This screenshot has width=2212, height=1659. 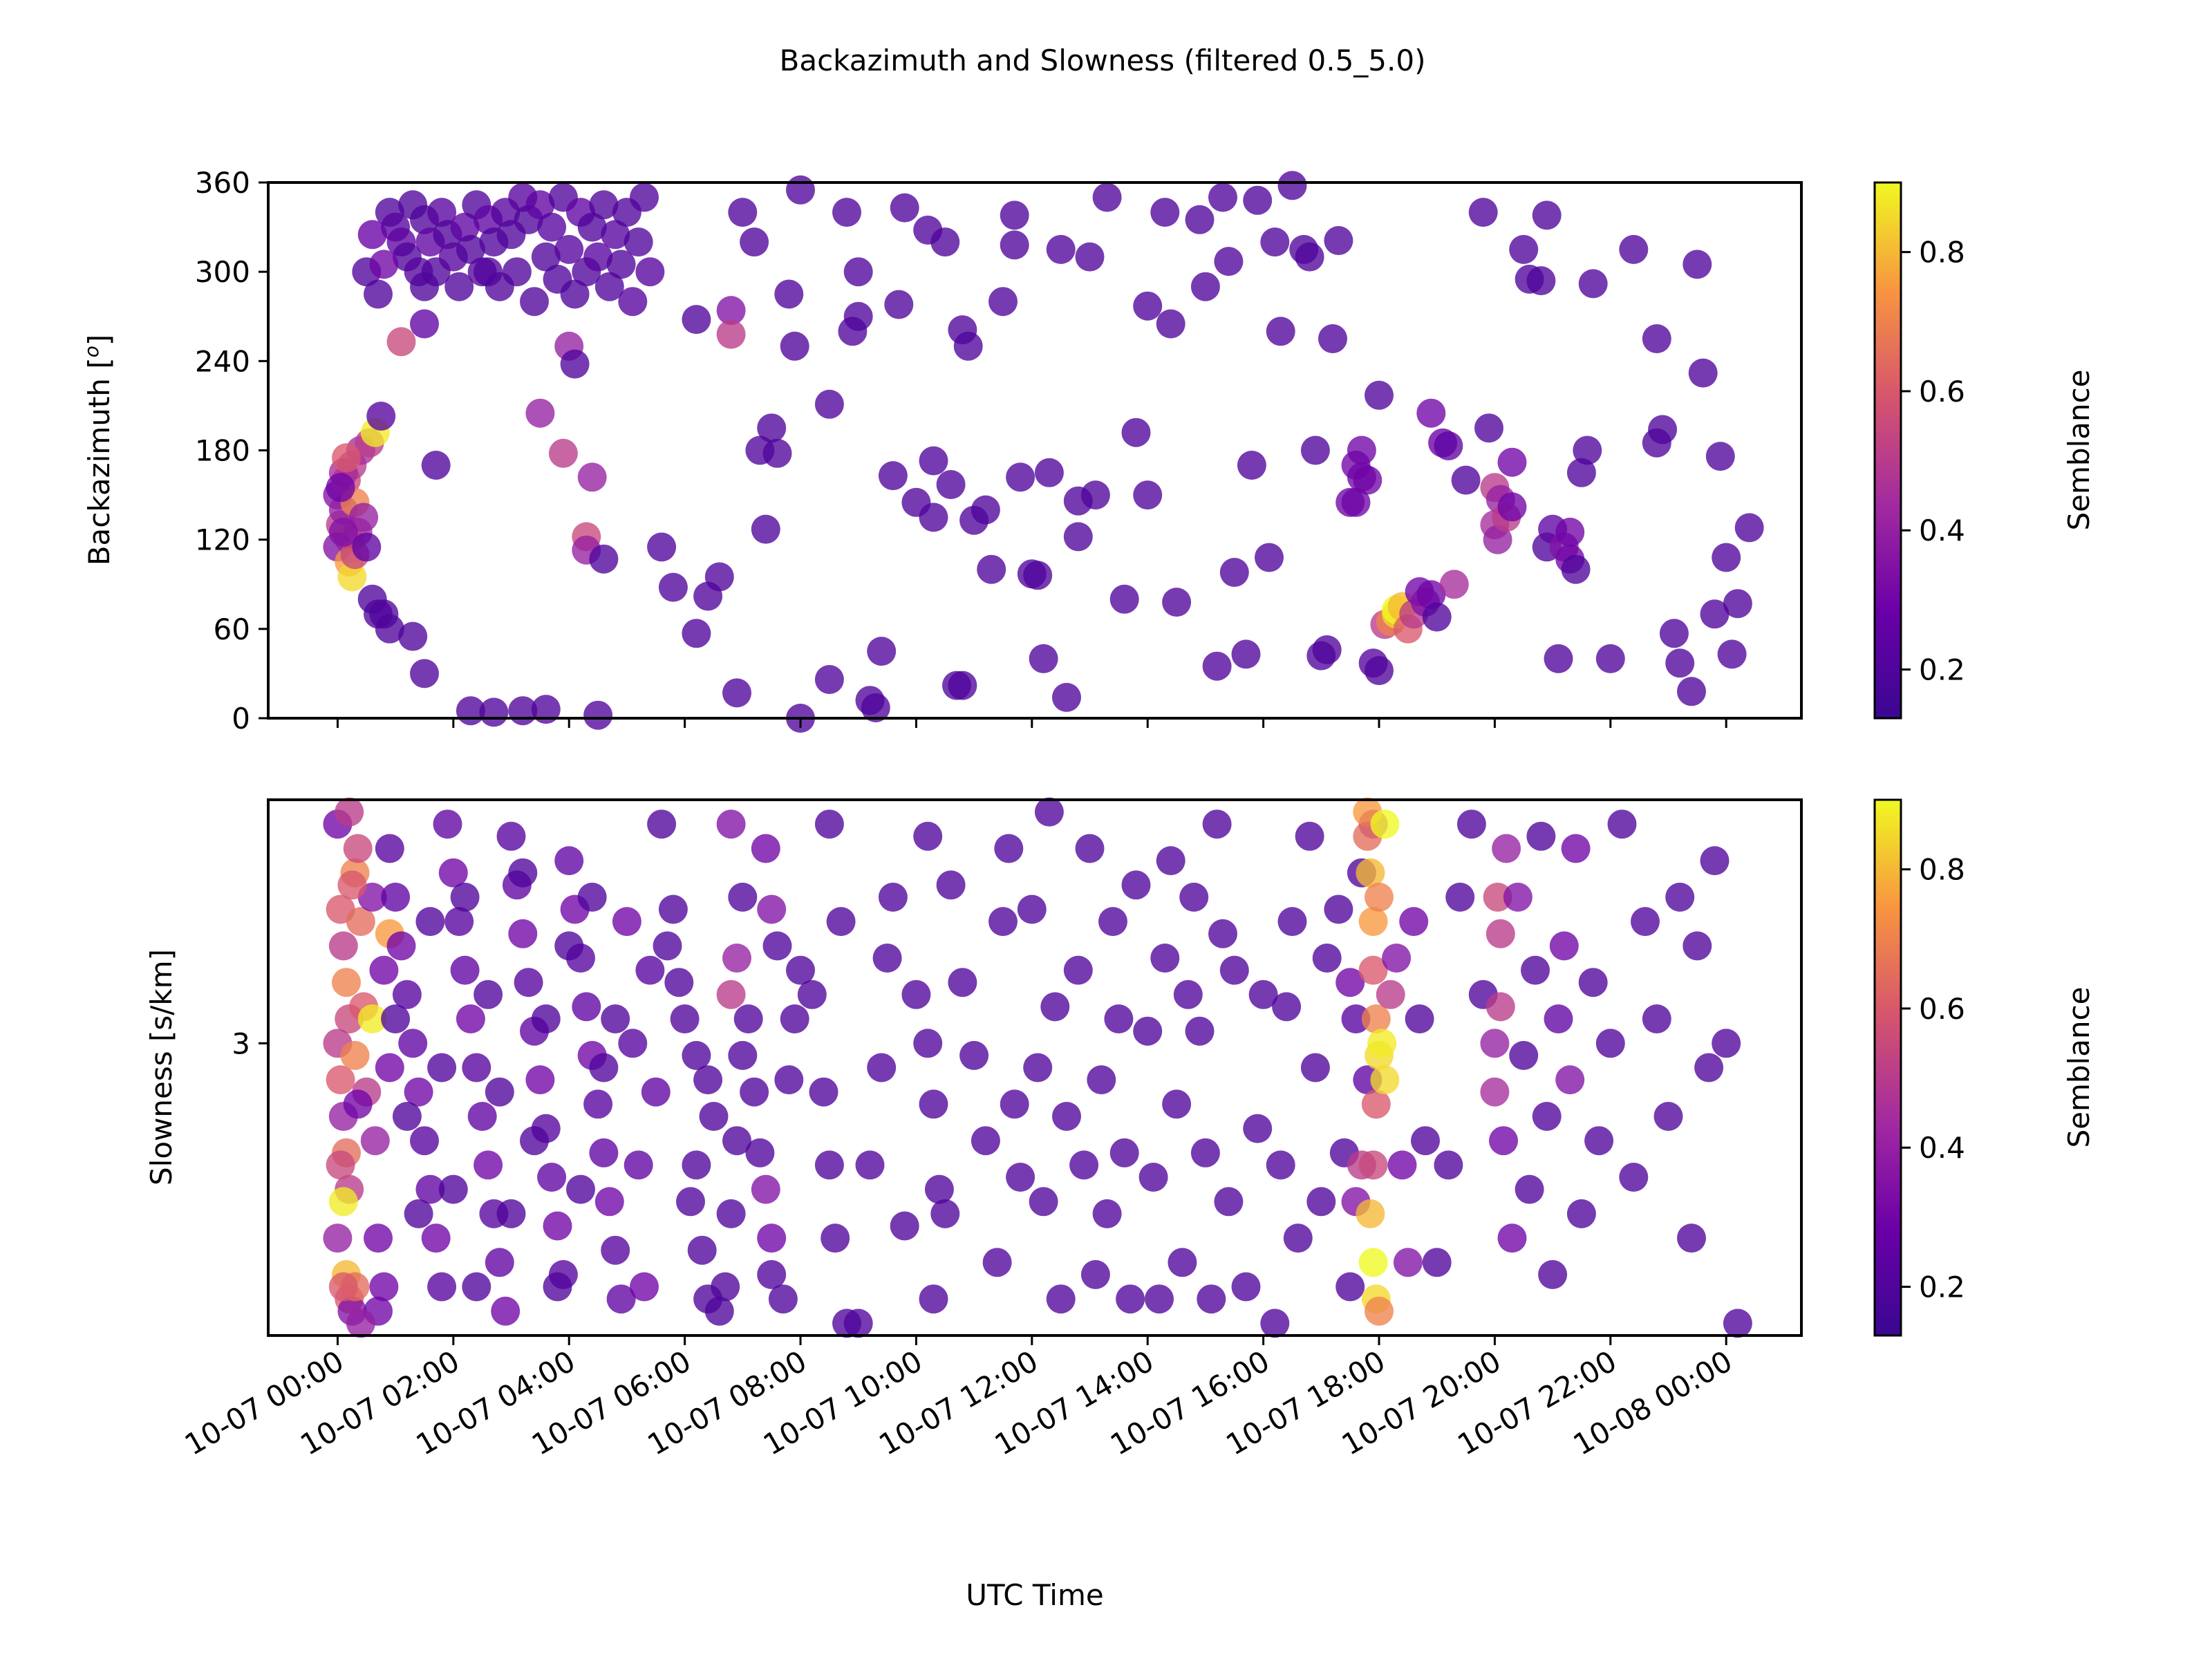 What do you see at coordinates (222, 361) in the screenshot?
I see `y-tick-label: 240` at bounding box center [222, 361].